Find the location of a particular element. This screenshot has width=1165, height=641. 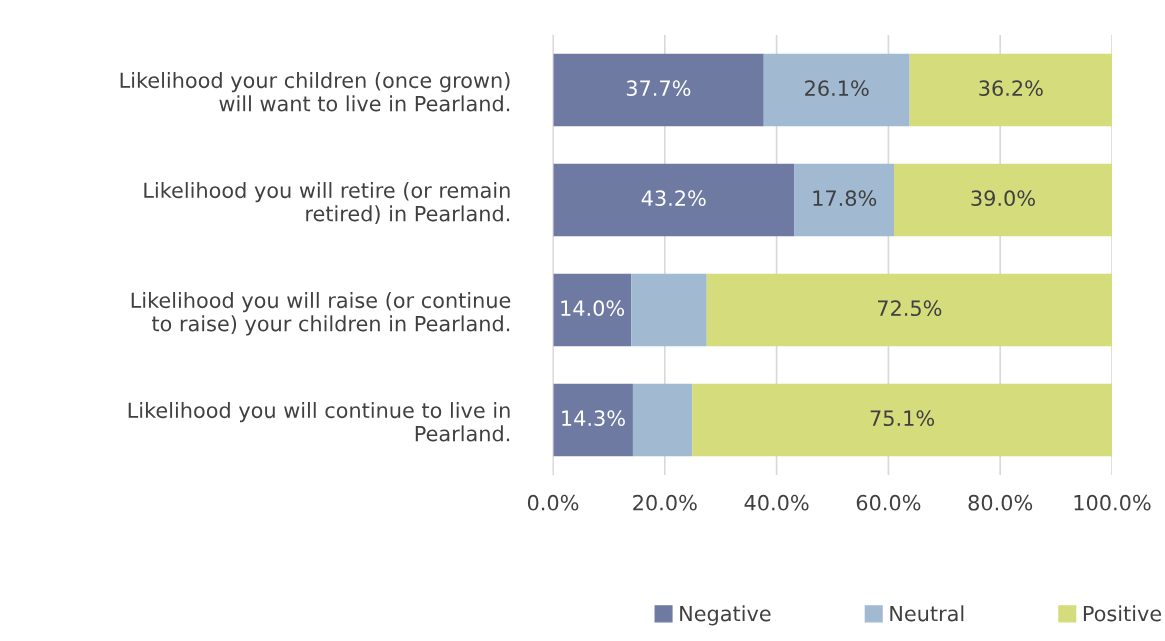

data-label: 14.3% is located at coordinates (593, 418).